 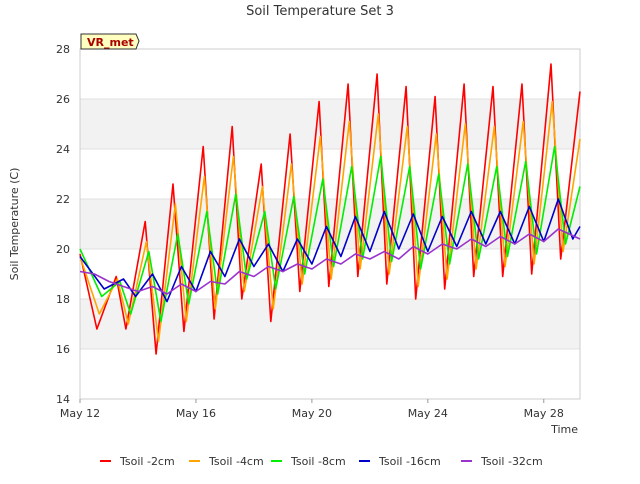 I want to click on legend-label: Tsoil -4cm, so click(x=236, y=461).